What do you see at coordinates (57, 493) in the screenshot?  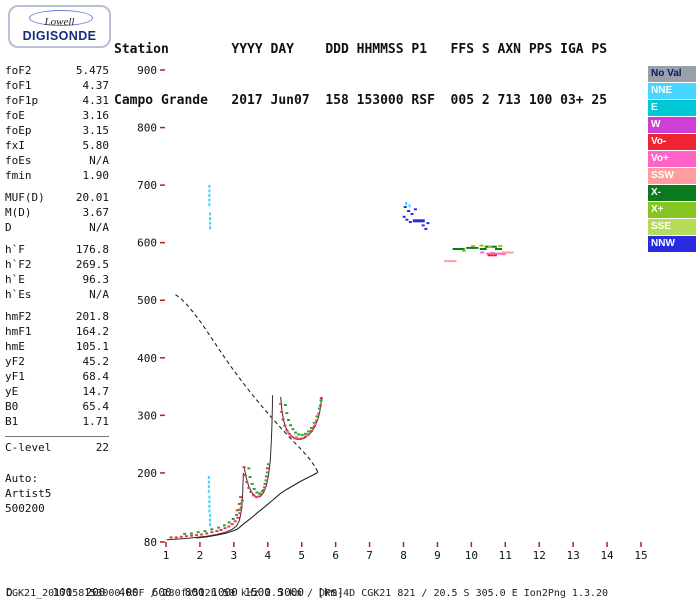 I see `autoscaling-block: Auto: Artist5 500200` at bounding box center [57, 493].